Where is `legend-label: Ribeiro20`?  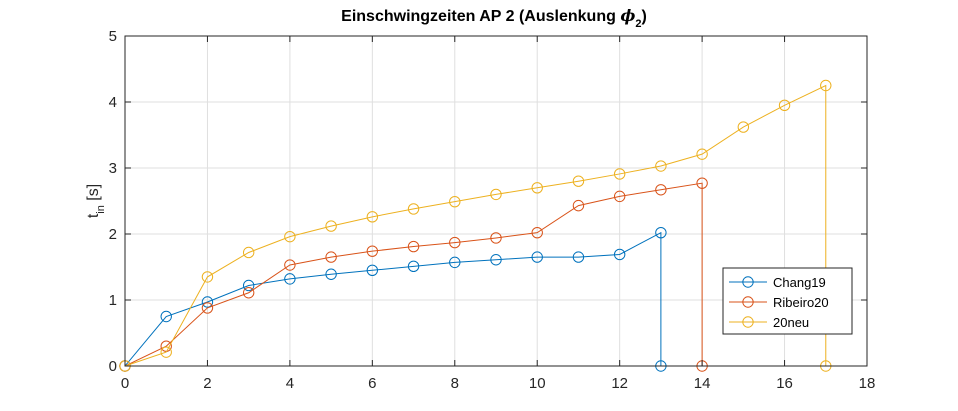 legend-label: Ribeiro20 is located at coordinates (801, 302).